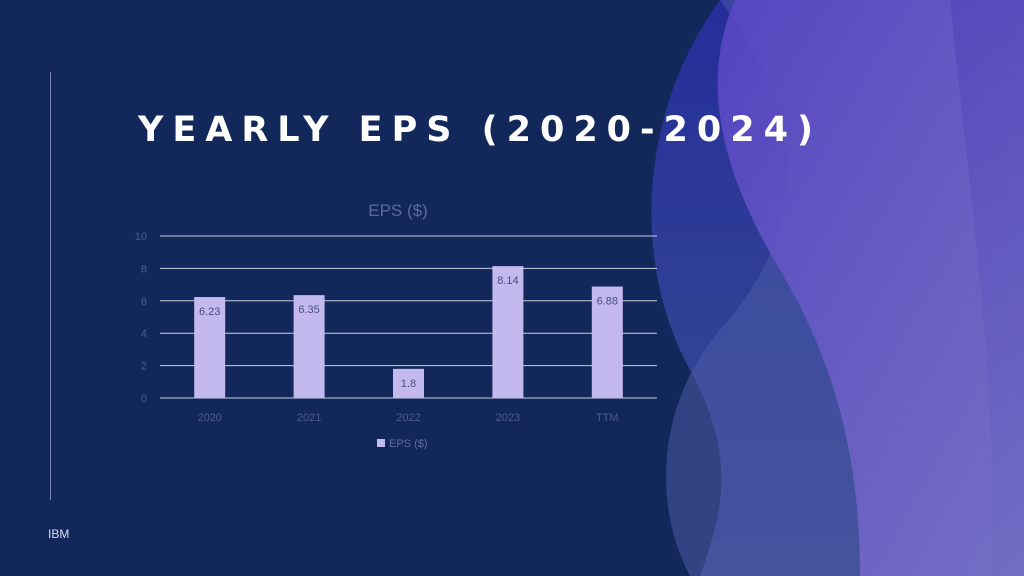  Describe the element at coordinates (987, 288) in the screenshot. I see `wave-right` at that location.